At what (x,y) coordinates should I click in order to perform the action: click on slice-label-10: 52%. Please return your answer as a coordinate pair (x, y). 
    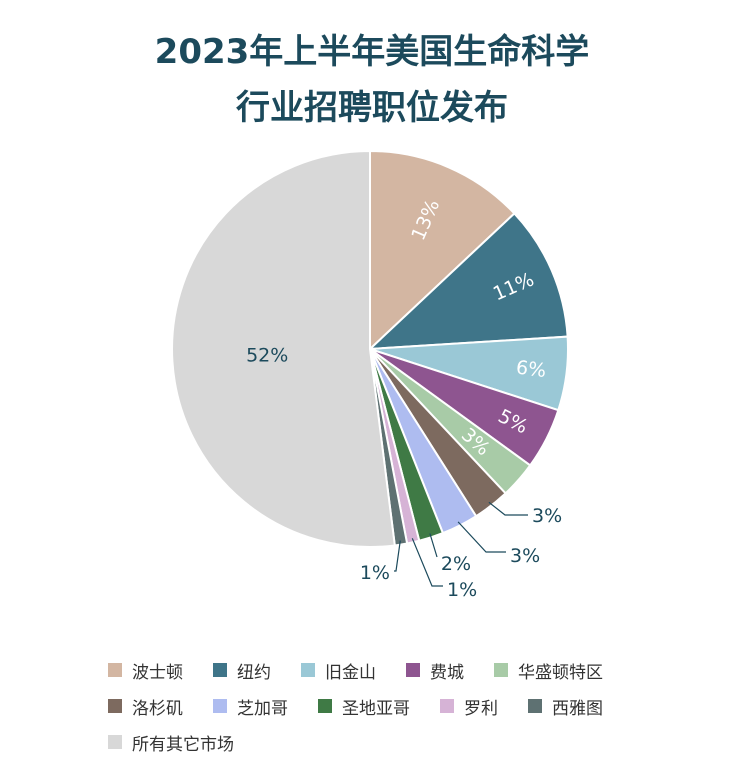
    Looking at the image, I should click on (267, 356).